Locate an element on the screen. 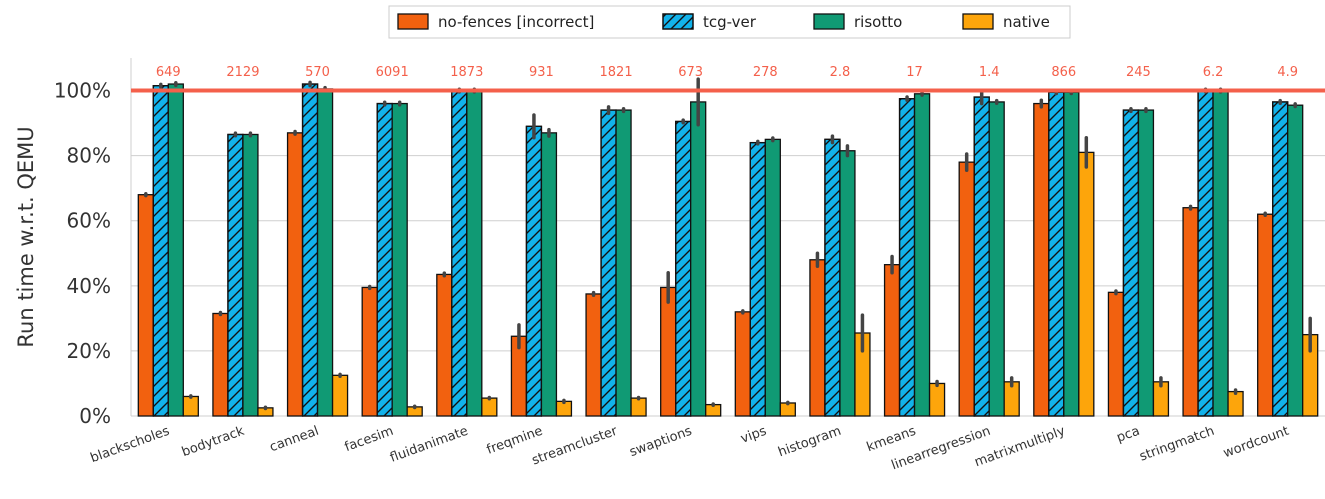 The height and width of the screenshot is (499, 1325). x-tick-label: swaptions is located at coordinates (661, 442).